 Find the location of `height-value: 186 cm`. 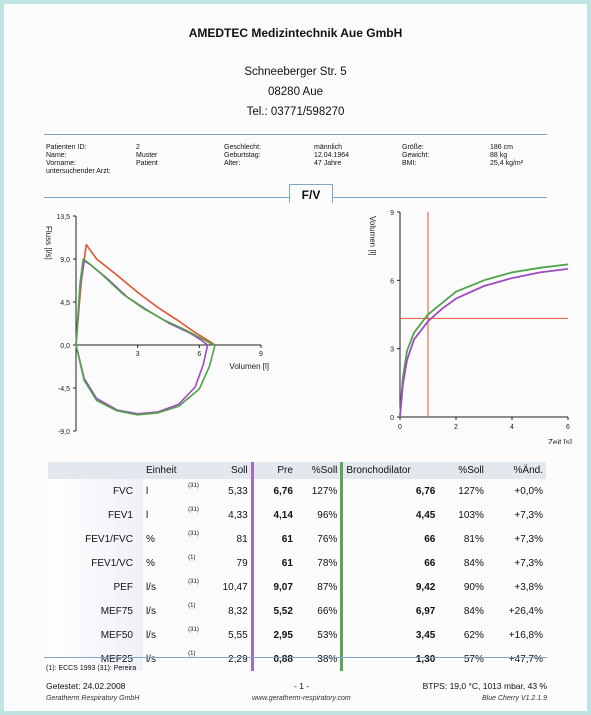

height-value: 186 cm is located at coordinates (501, 147).